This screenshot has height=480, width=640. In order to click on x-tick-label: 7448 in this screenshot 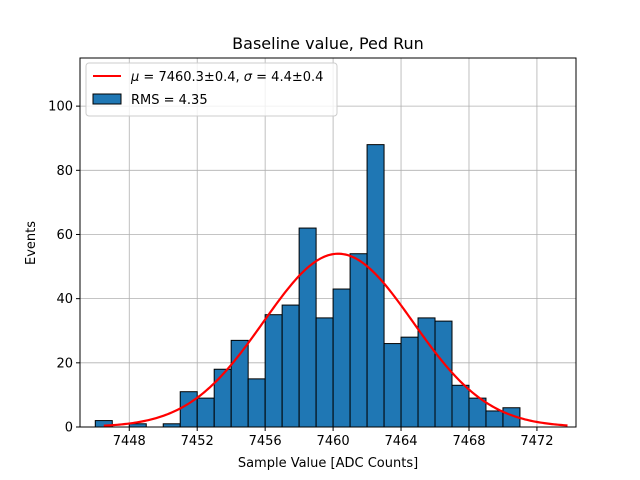, I will do `click(129, 441)`.